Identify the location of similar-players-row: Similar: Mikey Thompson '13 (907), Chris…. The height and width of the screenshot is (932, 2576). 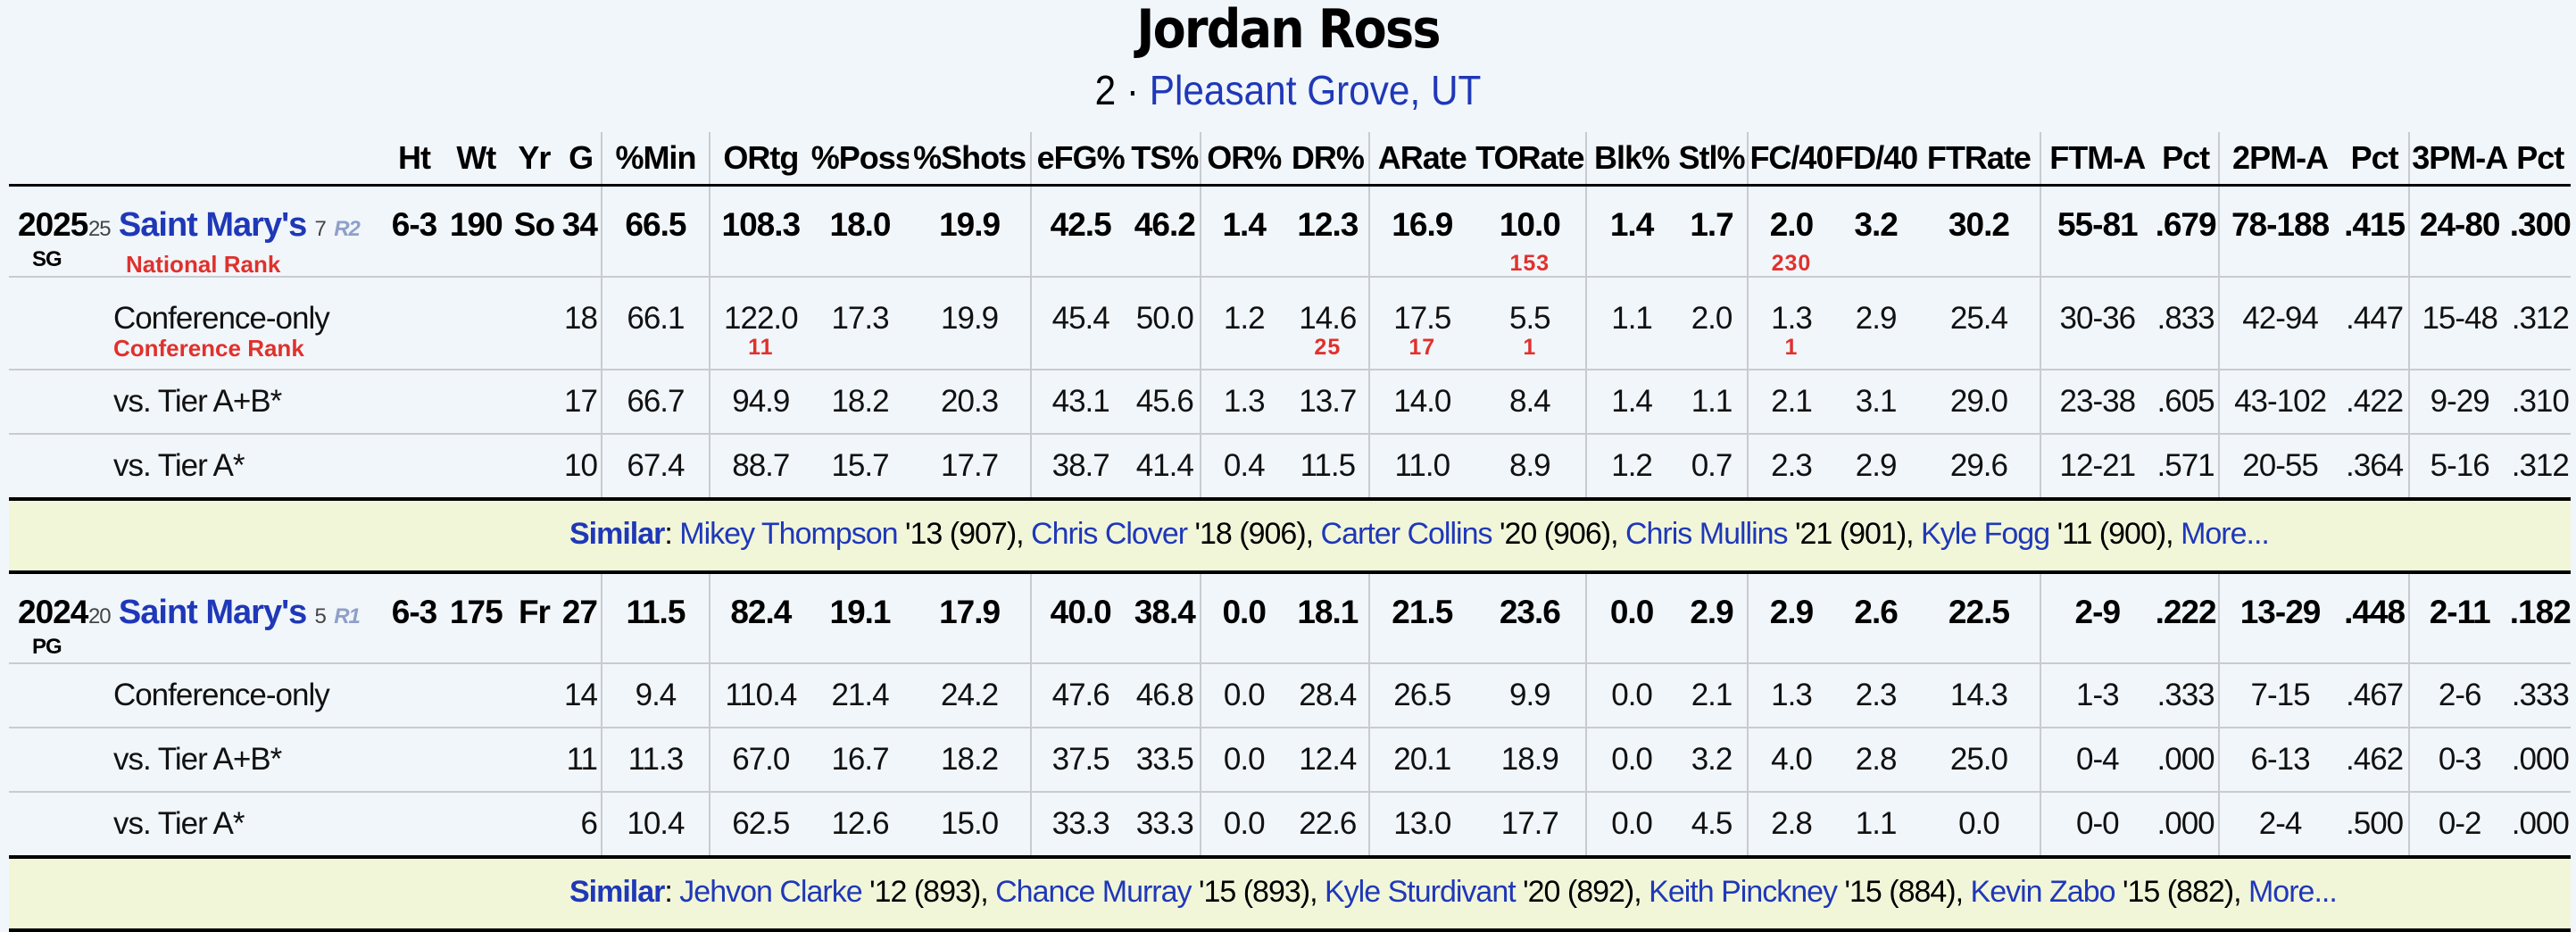
(1290, 536).